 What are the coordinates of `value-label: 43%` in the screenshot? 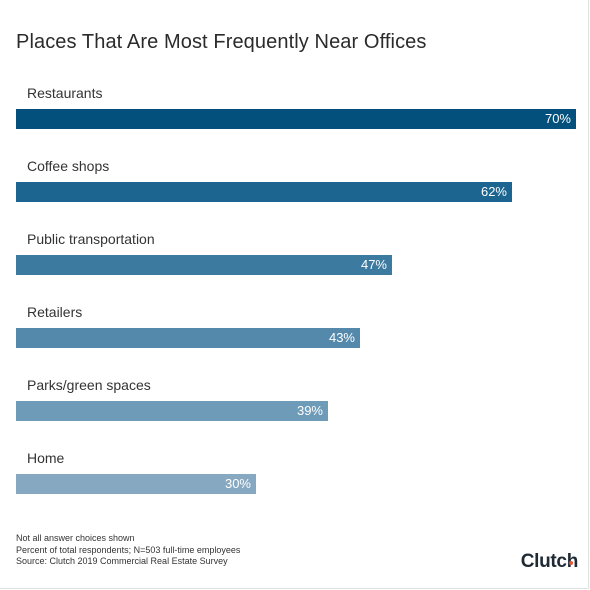 It's located at (342, 337).